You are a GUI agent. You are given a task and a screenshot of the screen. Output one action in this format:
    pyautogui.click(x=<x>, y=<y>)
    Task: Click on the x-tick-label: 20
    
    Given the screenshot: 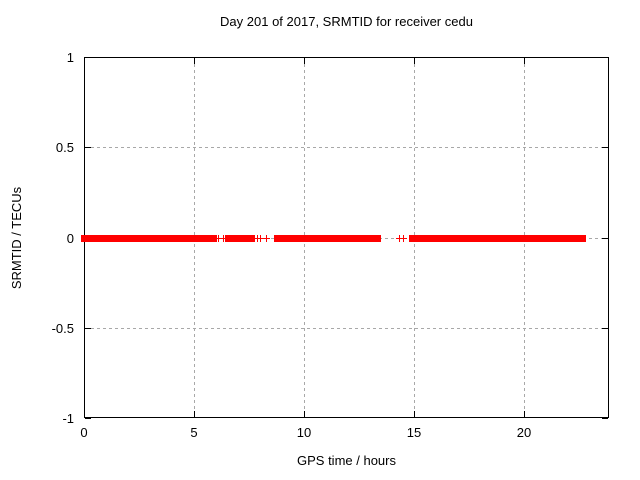 What is the action you would take?
    pyautogui.click(x=524, y=432)
    